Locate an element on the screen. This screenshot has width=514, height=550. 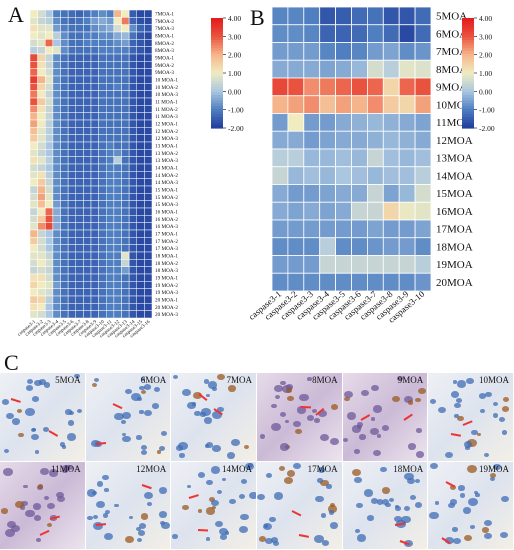
heat-a-row-label: 15 MOA-3 is located at coordinates (166, 205).